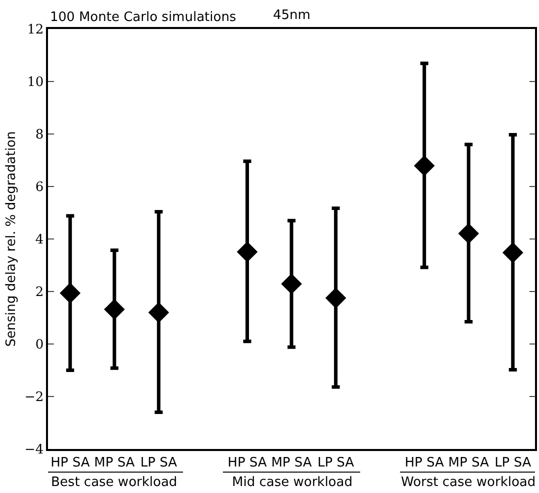  Describe the element at coordinates (143, 17) in the screenshot. I see `chart-title: 100 Monte Carlo simulations` at that location.